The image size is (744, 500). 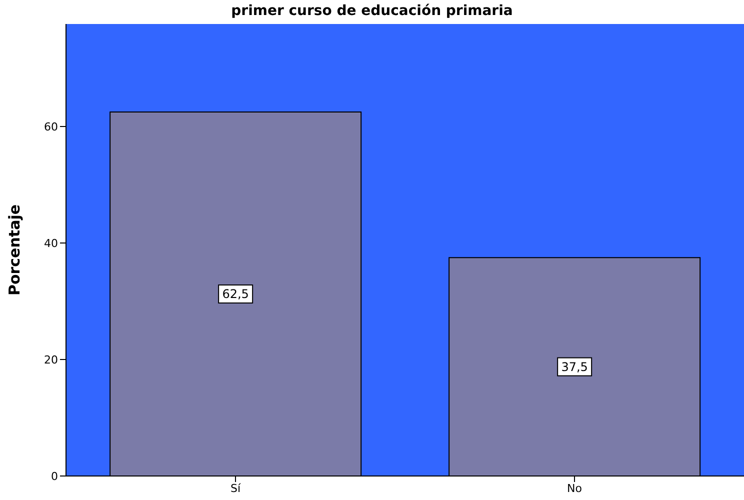 I want to click on data-label: 62,5, so click(x=235, y=293).